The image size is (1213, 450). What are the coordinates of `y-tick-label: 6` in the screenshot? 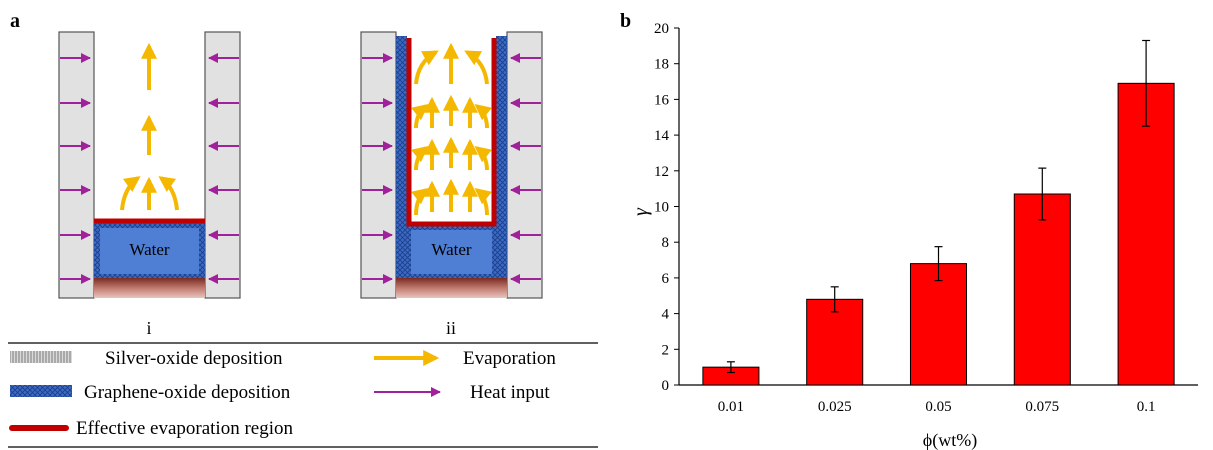 It's located at (666, 279).